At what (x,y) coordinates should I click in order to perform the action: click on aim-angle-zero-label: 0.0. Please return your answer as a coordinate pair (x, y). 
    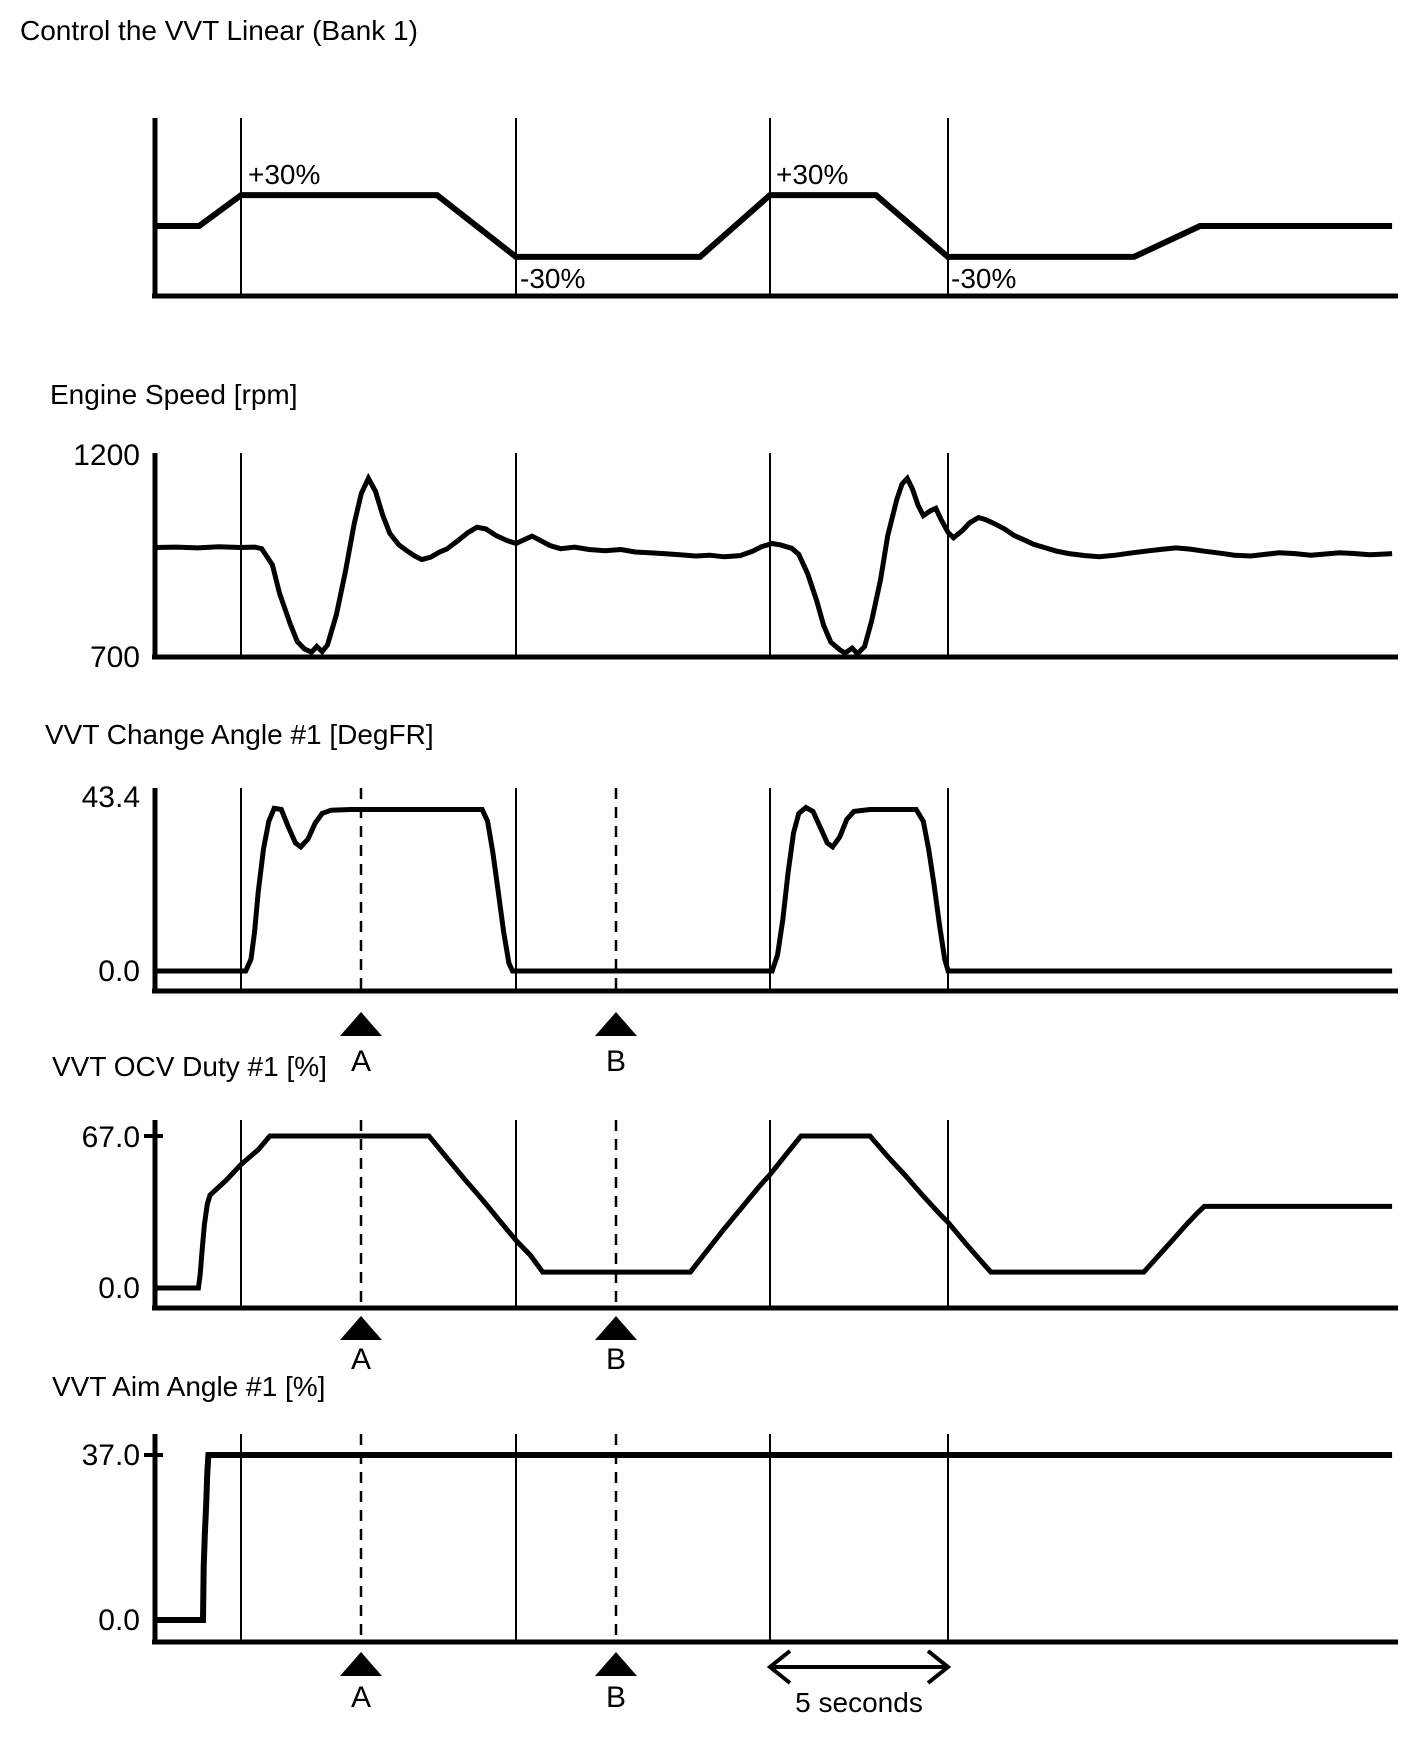
    Looking at the image, I should click on (119, 1620).